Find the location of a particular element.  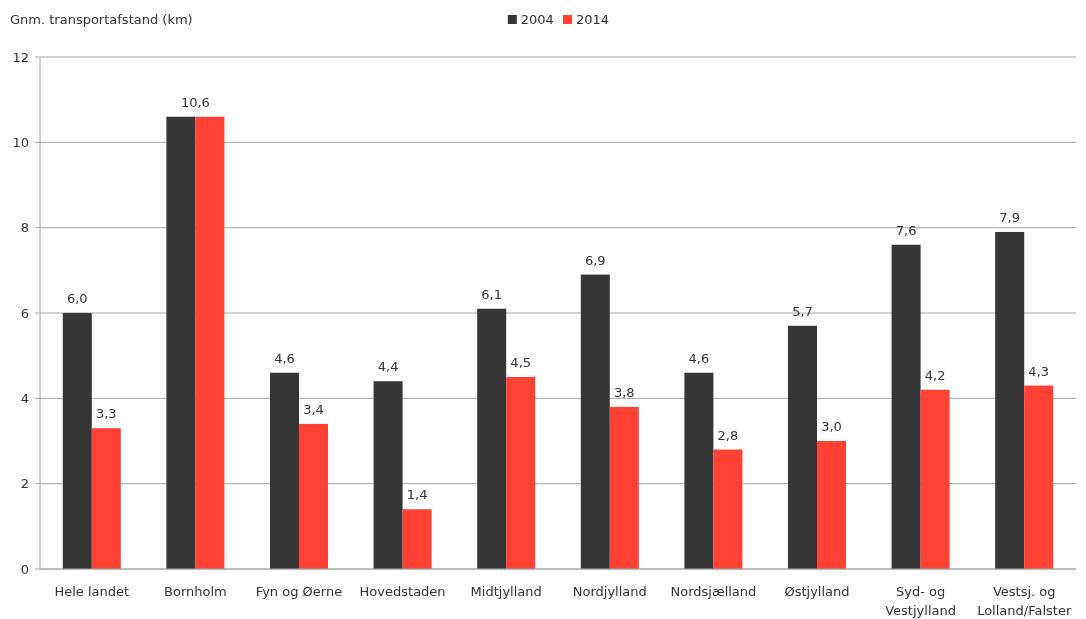

x-tick-label: Midtjylland is located at coordinates (506, 591).